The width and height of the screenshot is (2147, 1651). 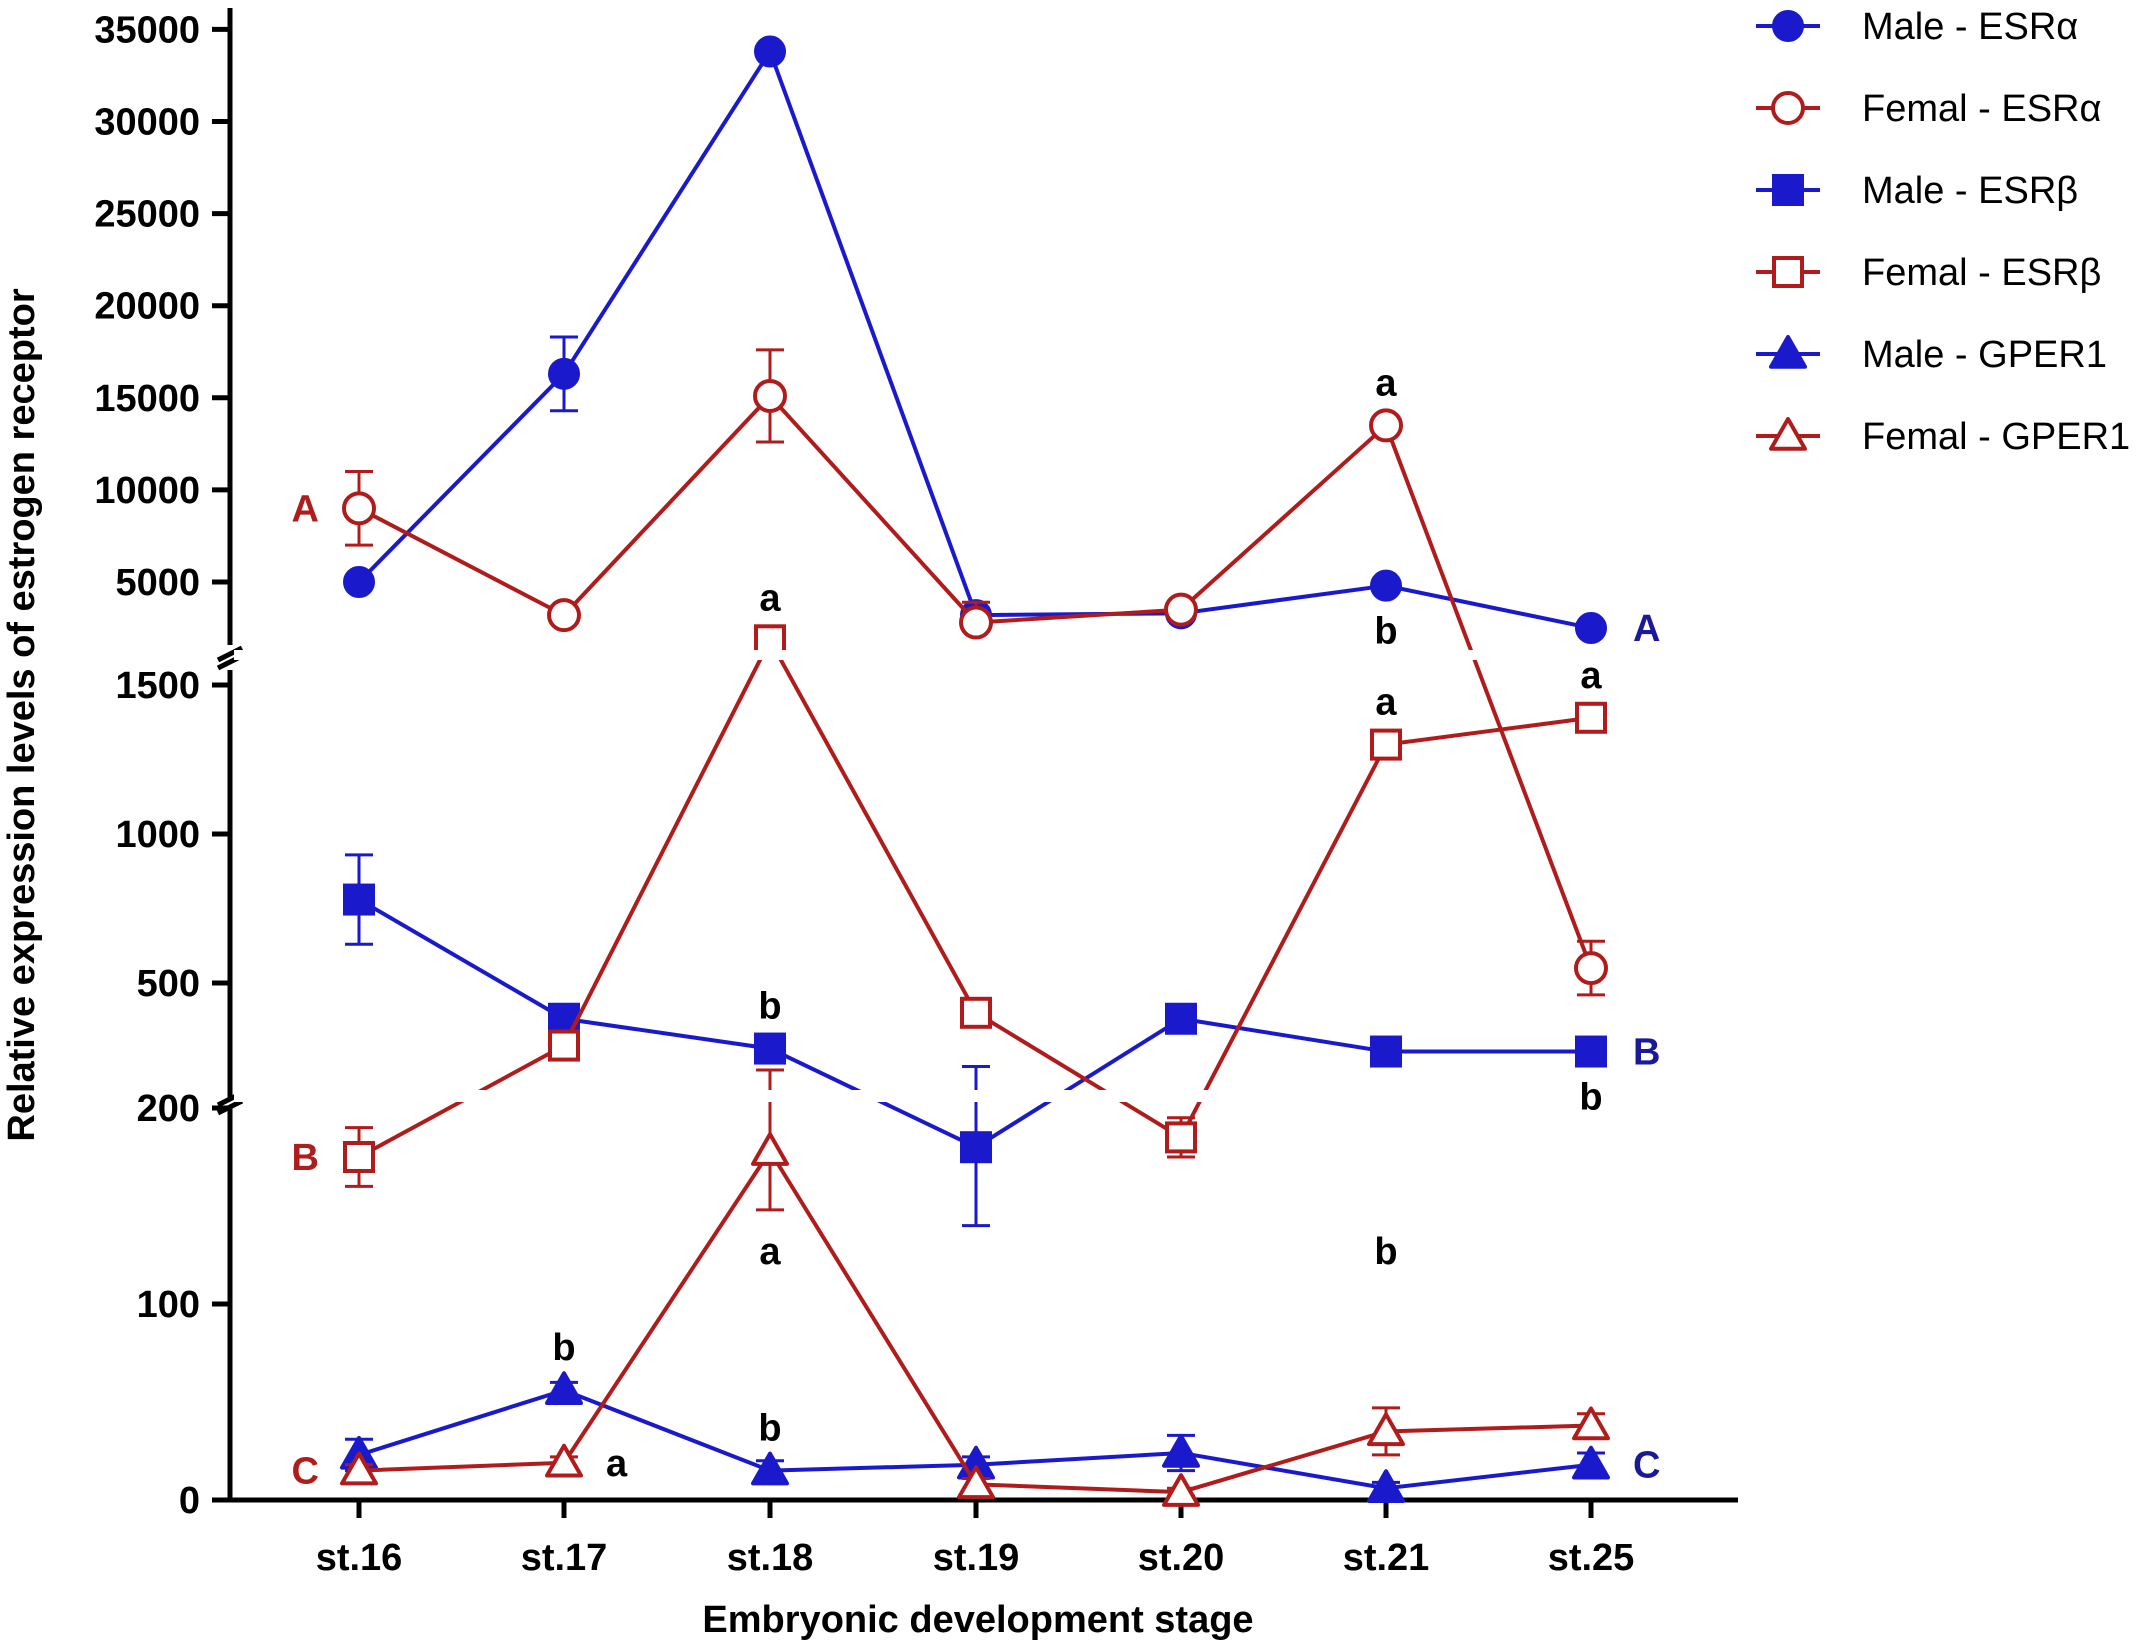 What do you see at coordinates (189, 1501) in the screenshot?
I see `y-tick-label: 0` at bounding box center [189, 1501].